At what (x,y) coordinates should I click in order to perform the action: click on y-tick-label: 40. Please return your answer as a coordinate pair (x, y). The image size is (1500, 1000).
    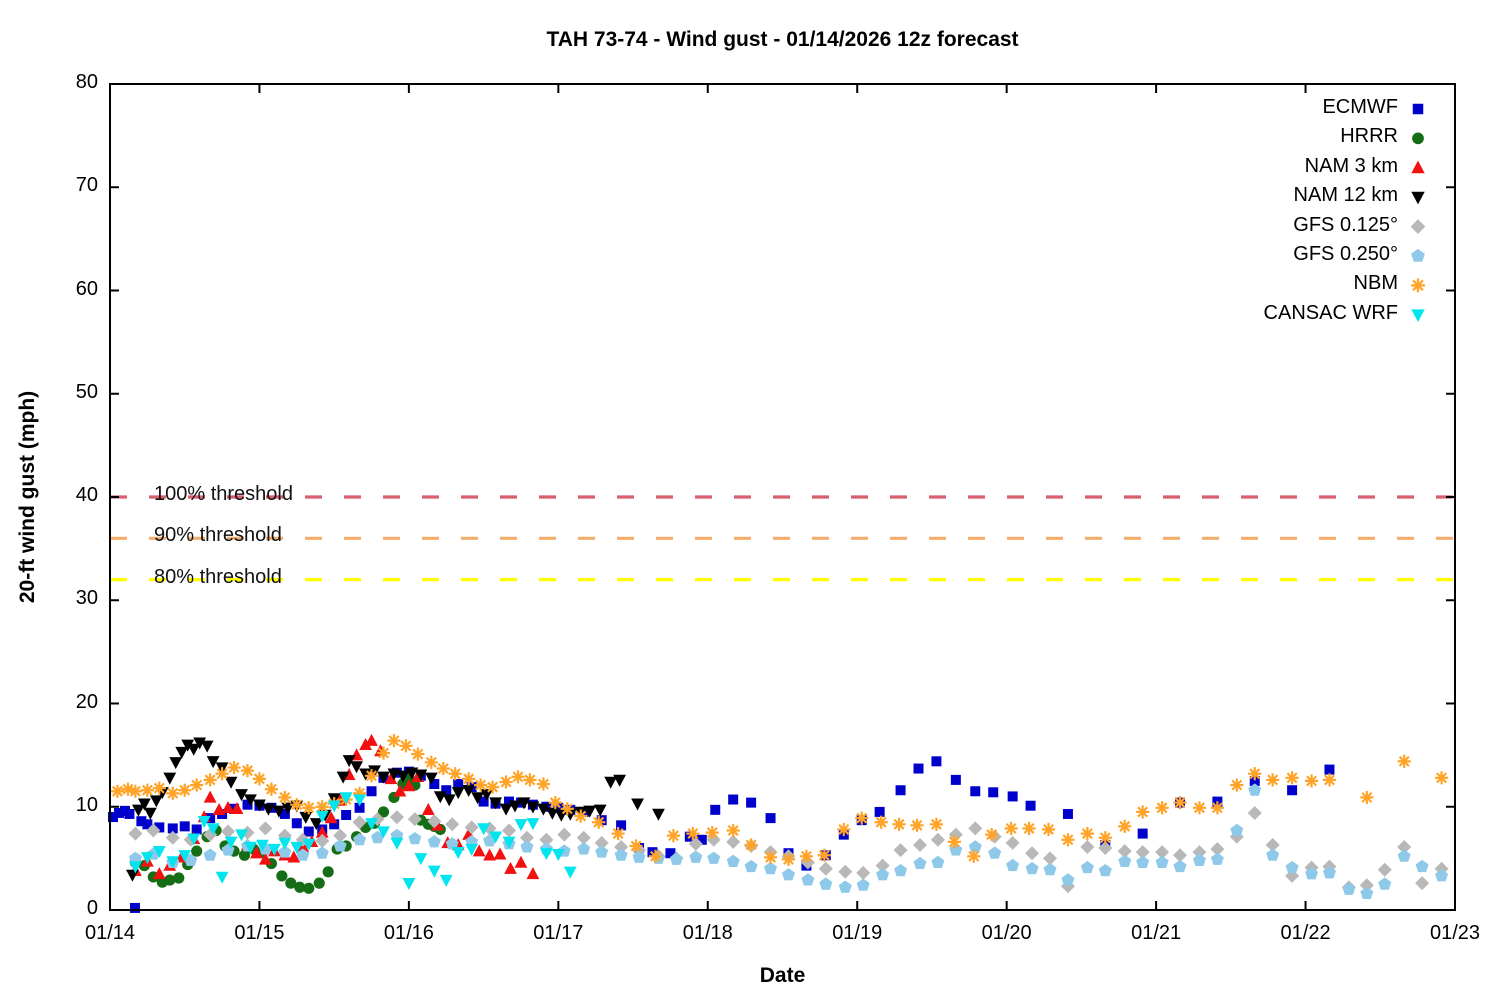
    Looking at the image, I should click on (86, 495).